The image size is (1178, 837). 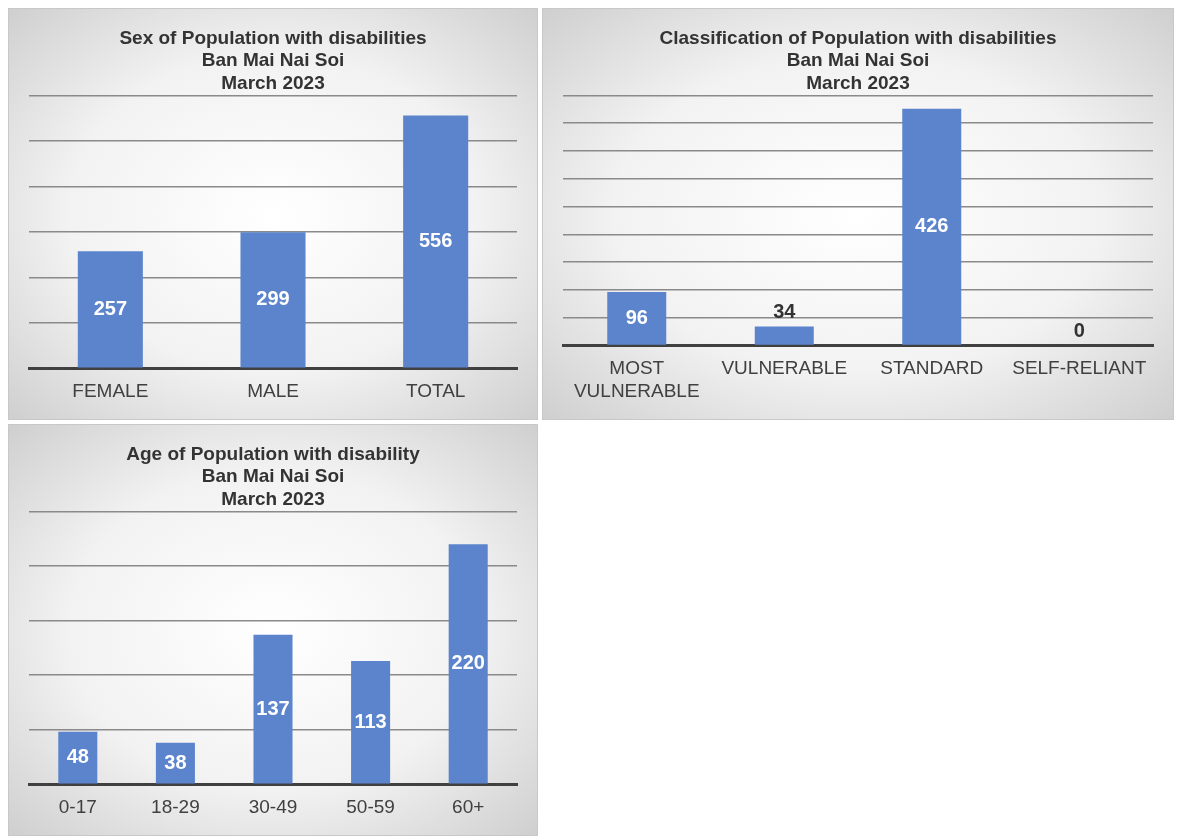 I want to click on x-tick-label: 0-17, so click(x=77, y=806).